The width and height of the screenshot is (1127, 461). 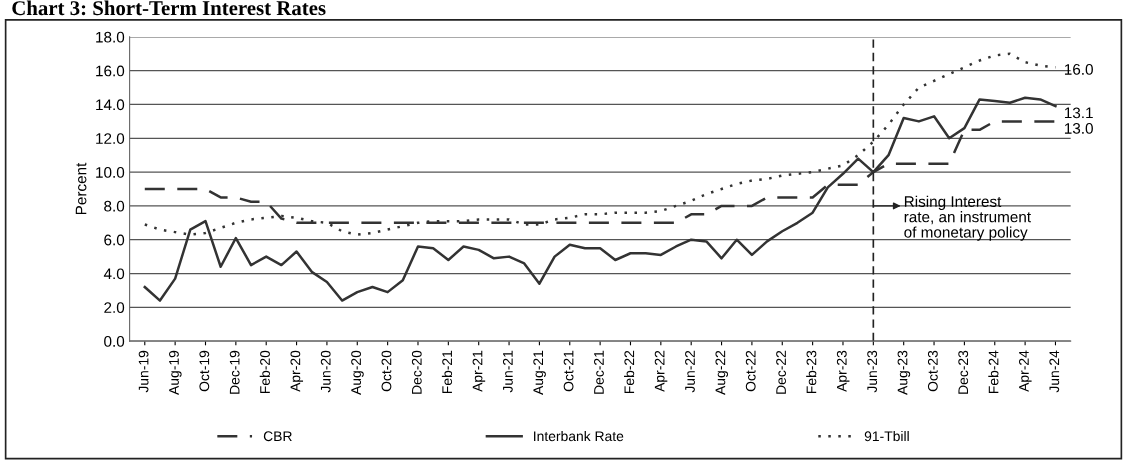 I want to click on x-tick-label: Oct-21, so click(x=568, y=371).